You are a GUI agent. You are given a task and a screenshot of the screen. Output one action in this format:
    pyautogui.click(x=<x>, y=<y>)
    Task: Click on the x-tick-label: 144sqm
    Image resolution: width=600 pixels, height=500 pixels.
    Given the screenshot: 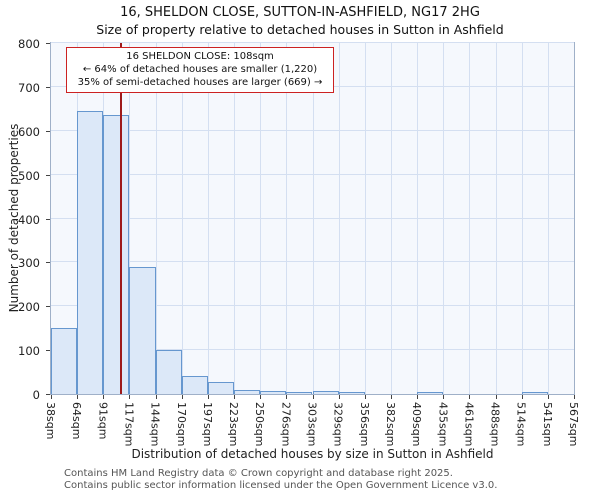 What is the action you would take?
    pyautogui.click(x=155, y=424)
    